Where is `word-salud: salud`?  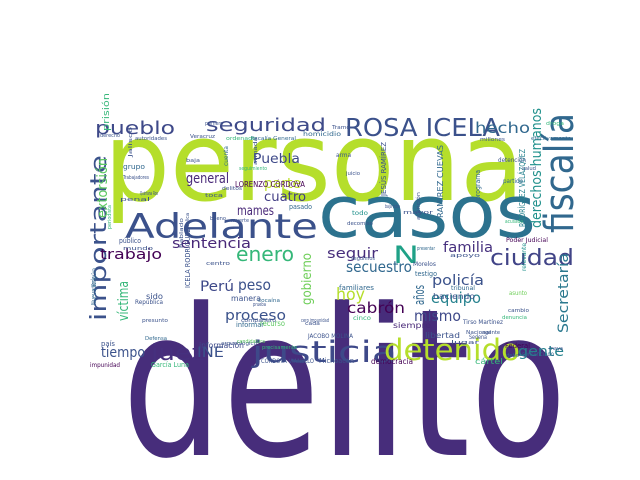 word-salud: salud is located at coordinates (529, 169).